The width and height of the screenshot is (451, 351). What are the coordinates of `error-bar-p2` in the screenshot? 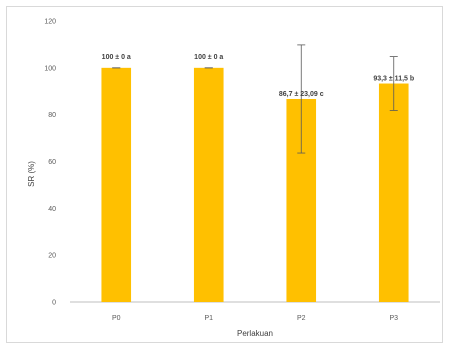 It's located at (301, 99).